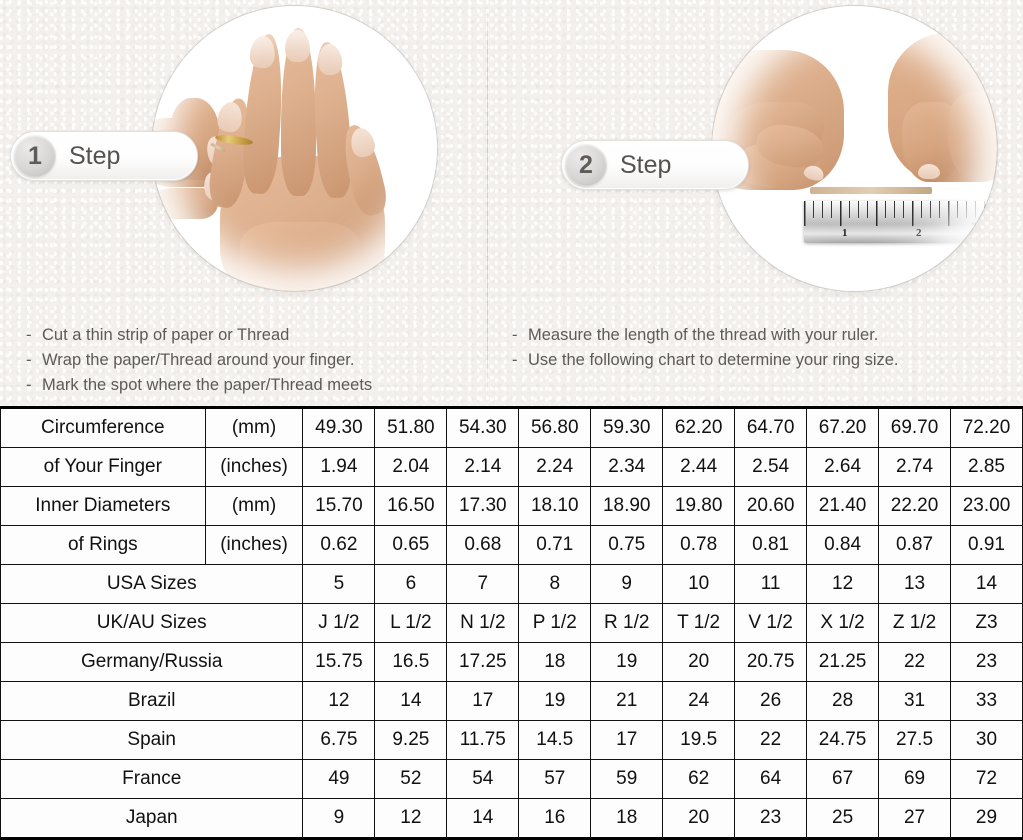 This screenshot has width=1023, height=840. Describe the element at coordinates (914, 467) in the screenshot. I see `cell: 2.74` at that location.